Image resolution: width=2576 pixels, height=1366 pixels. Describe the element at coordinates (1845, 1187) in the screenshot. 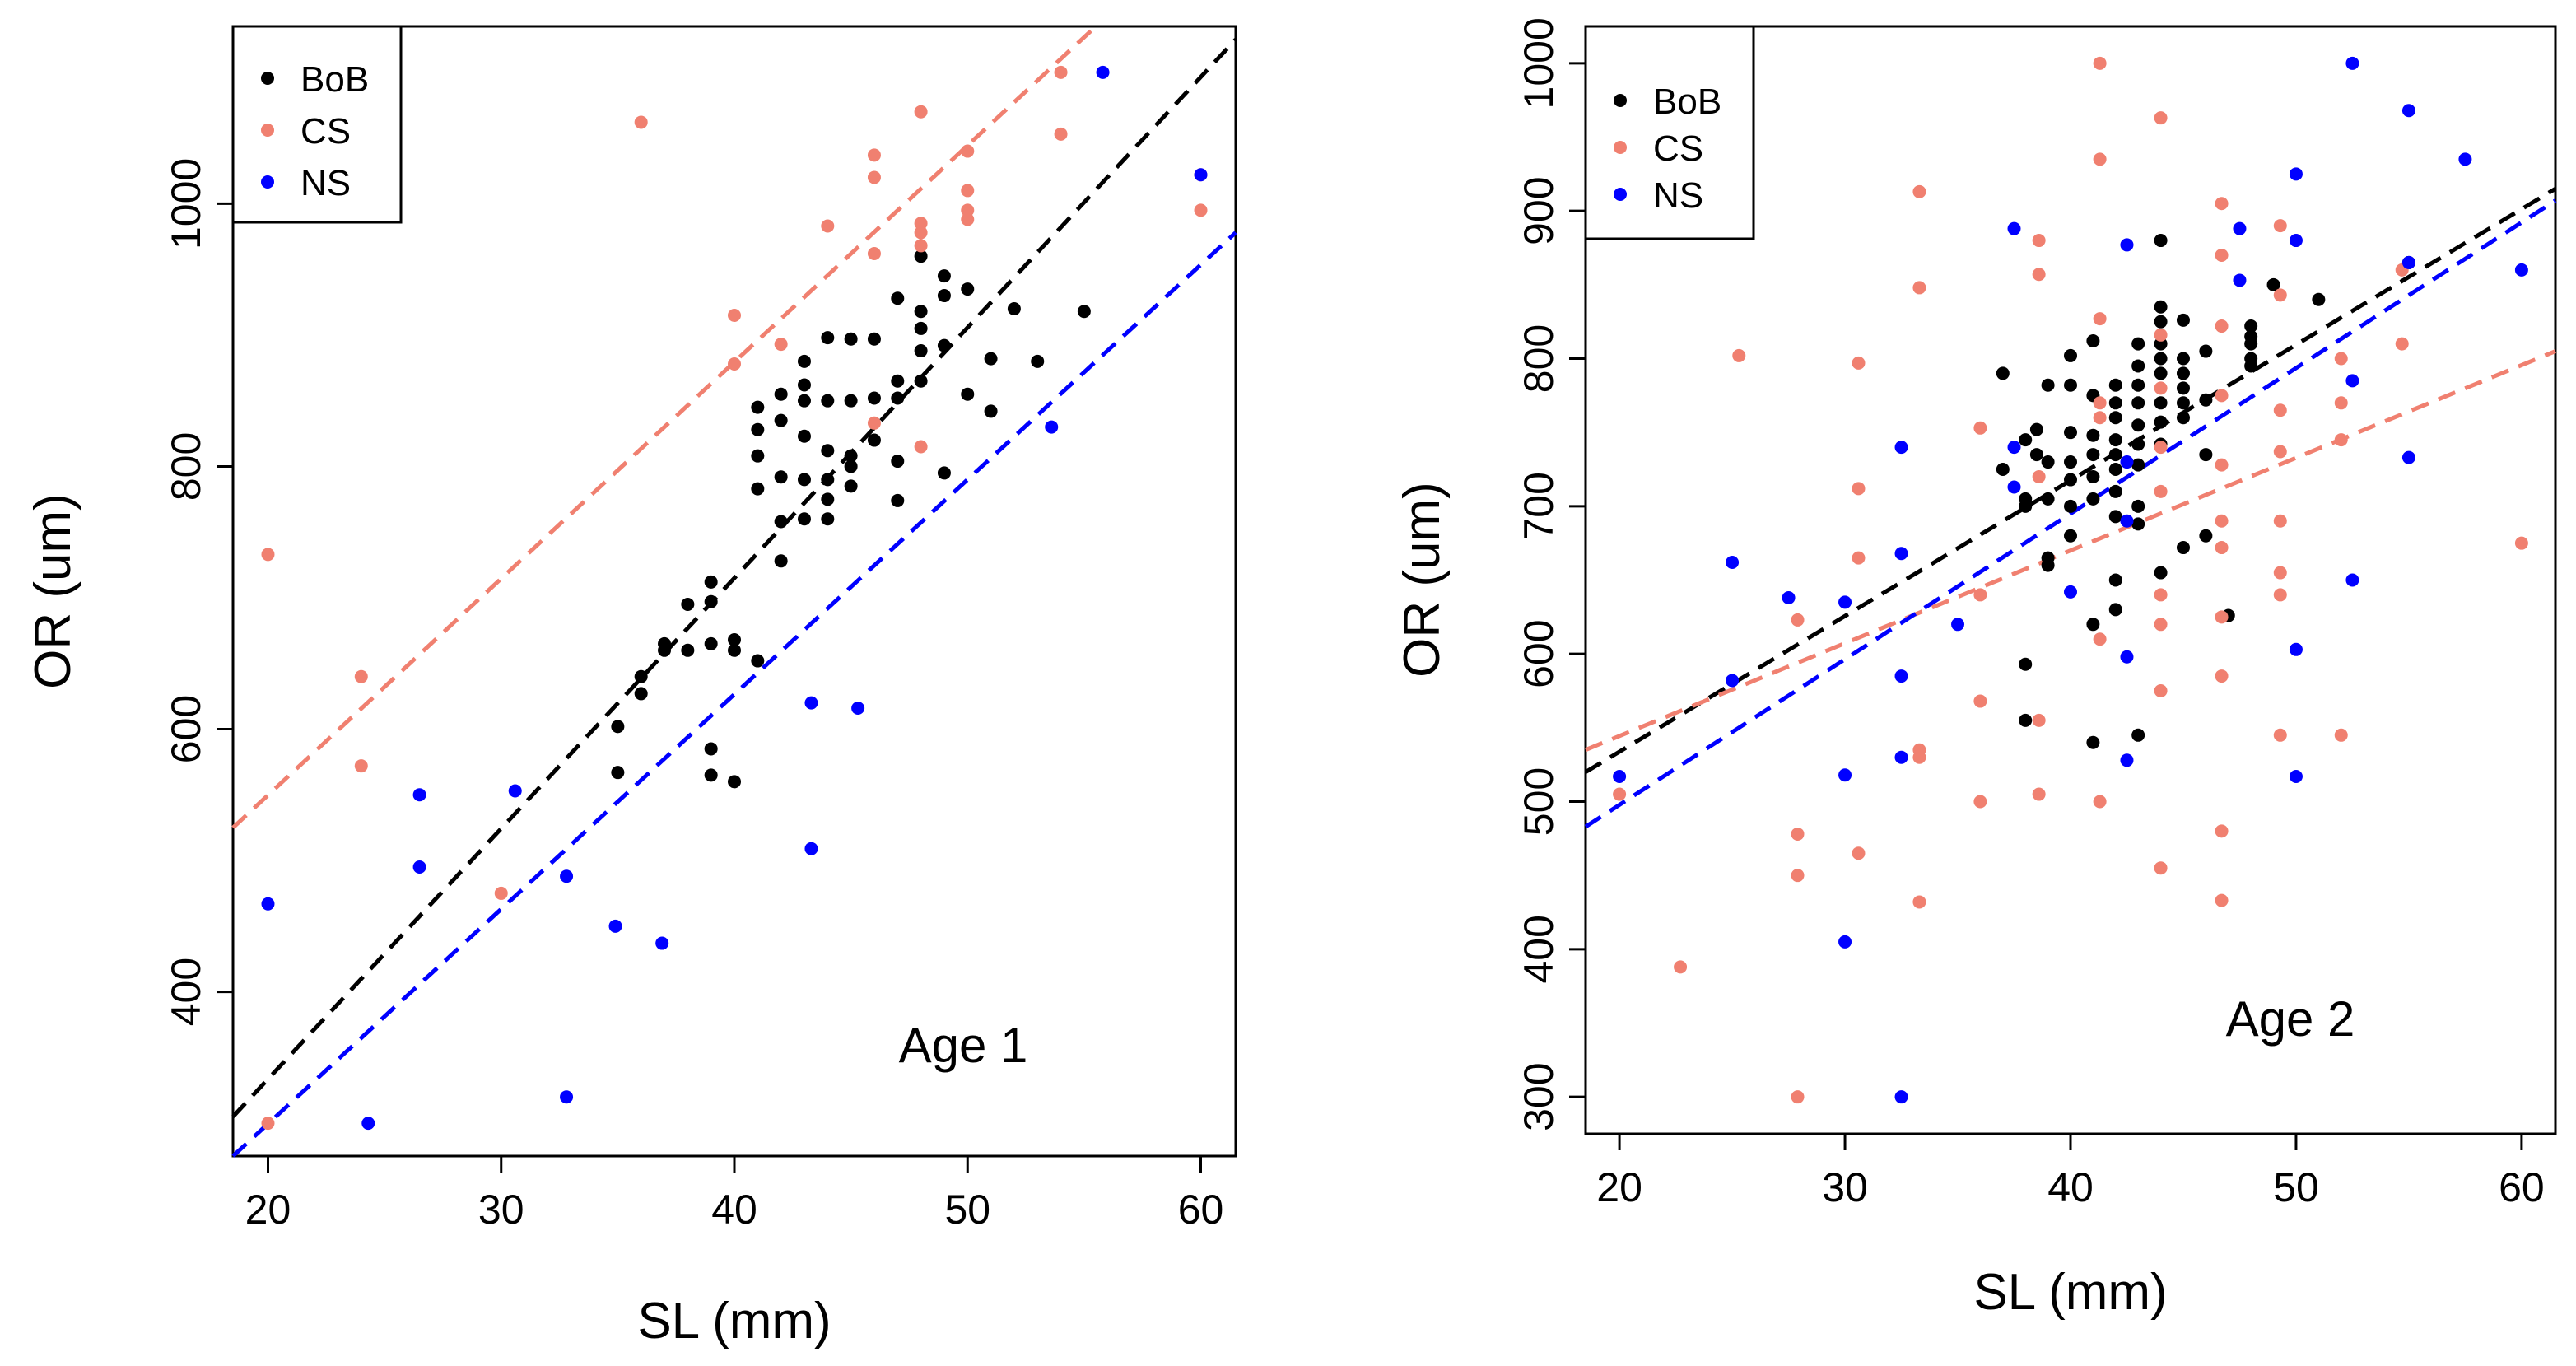

I see `x-tick-label: 30` at that location.